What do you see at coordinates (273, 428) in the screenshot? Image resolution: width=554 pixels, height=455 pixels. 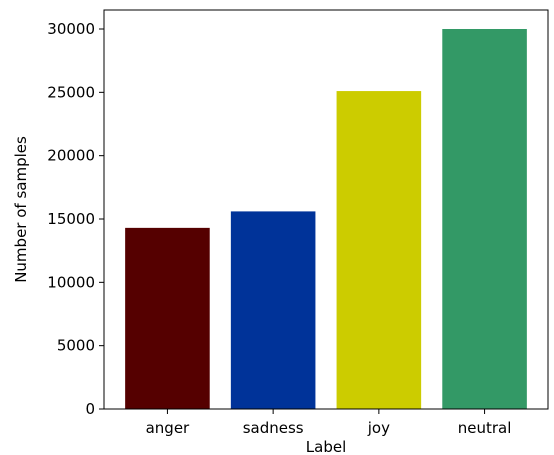 I see `x-tick-label: sadness` at bounding box center [273, 428].